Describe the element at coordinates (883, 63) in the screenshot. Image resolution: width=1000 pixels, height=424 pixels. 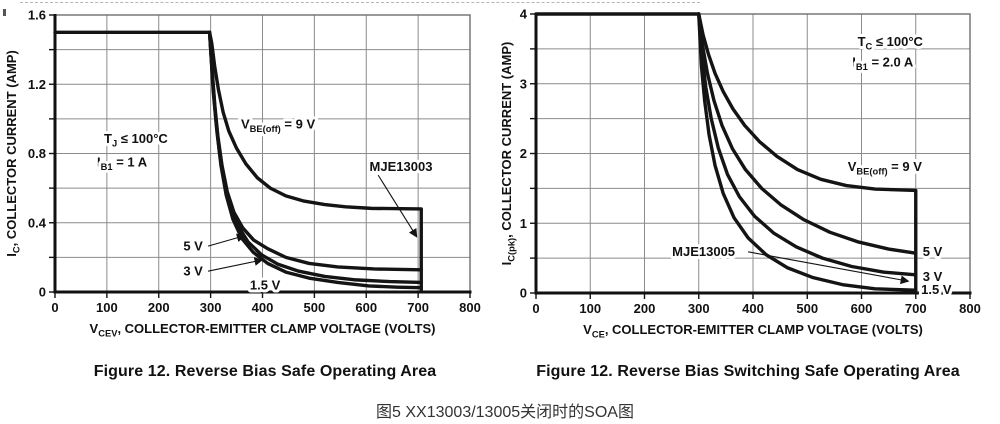
I see `svg-text: IB1 = 2.0 A` at that location.